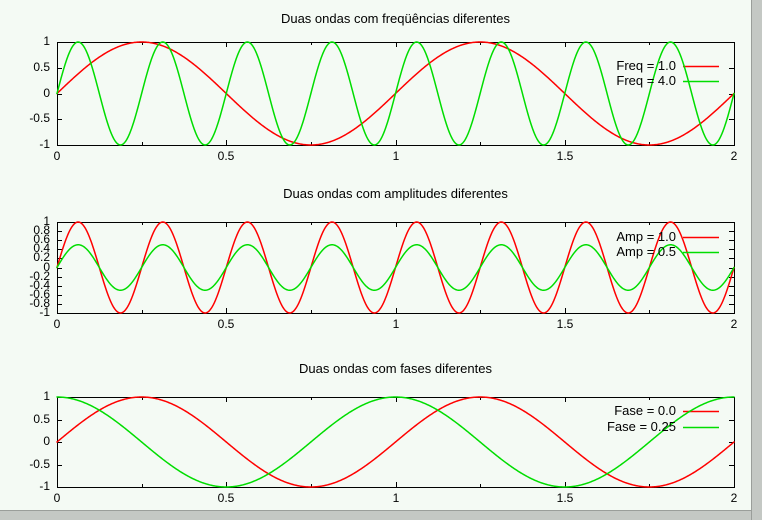 This screenshot has width=762, height=520. What do you see at coordinates (41, 230) in the screenshot?
I see `y-tick-label: 0.8` at bounding box center [41, 230].